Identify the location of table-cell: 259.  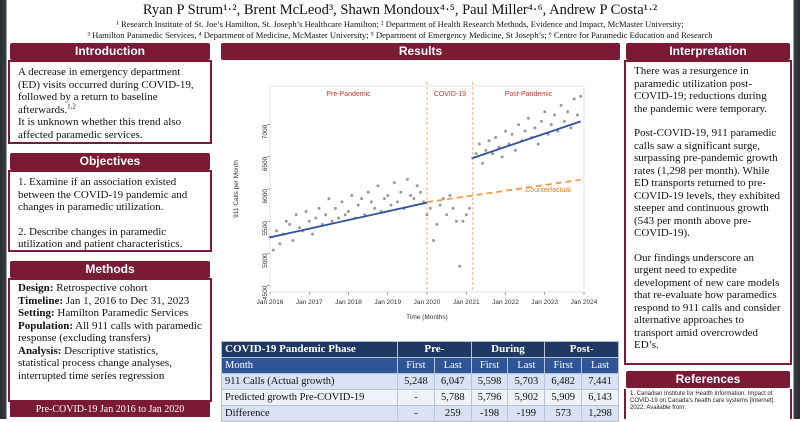
(452, 413).